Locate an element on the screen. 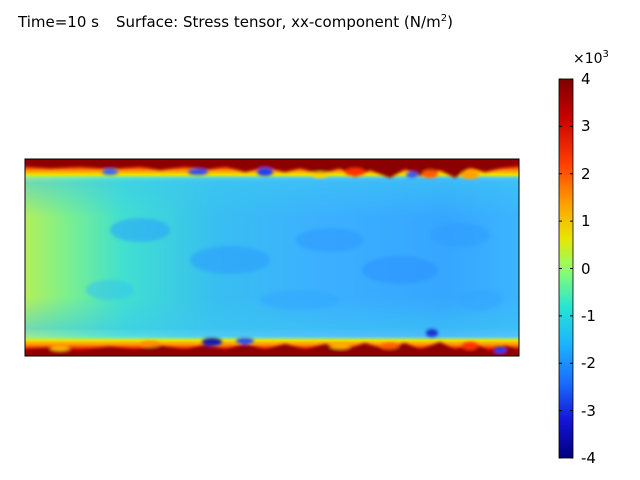  colorbar is located at coordinates (566, 268).